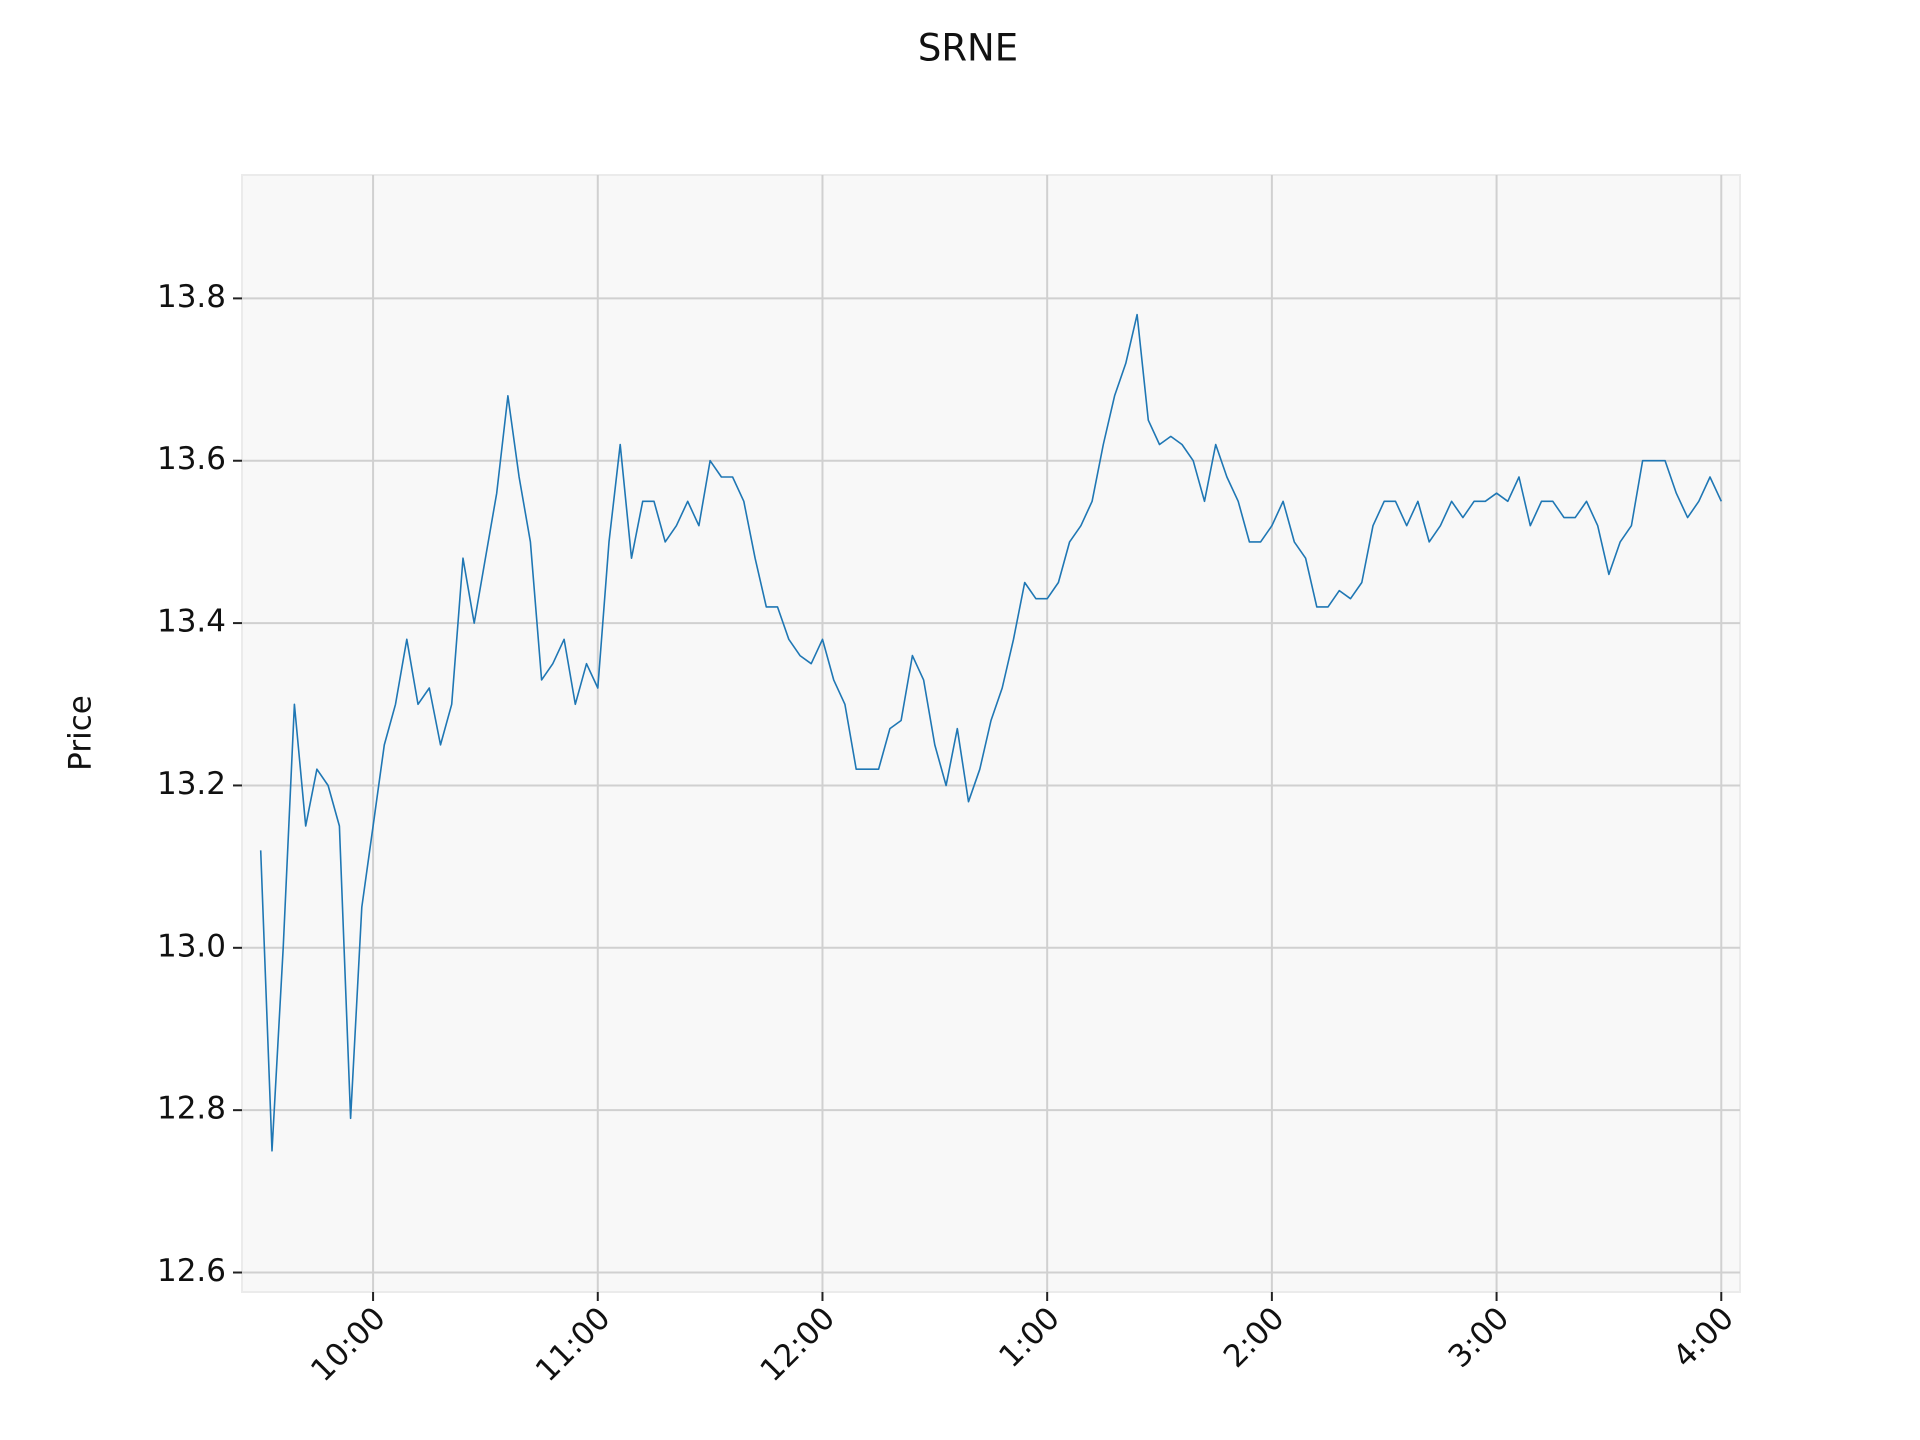  I want to click on x-tick-label: 4:00, so click(1703, 1337).